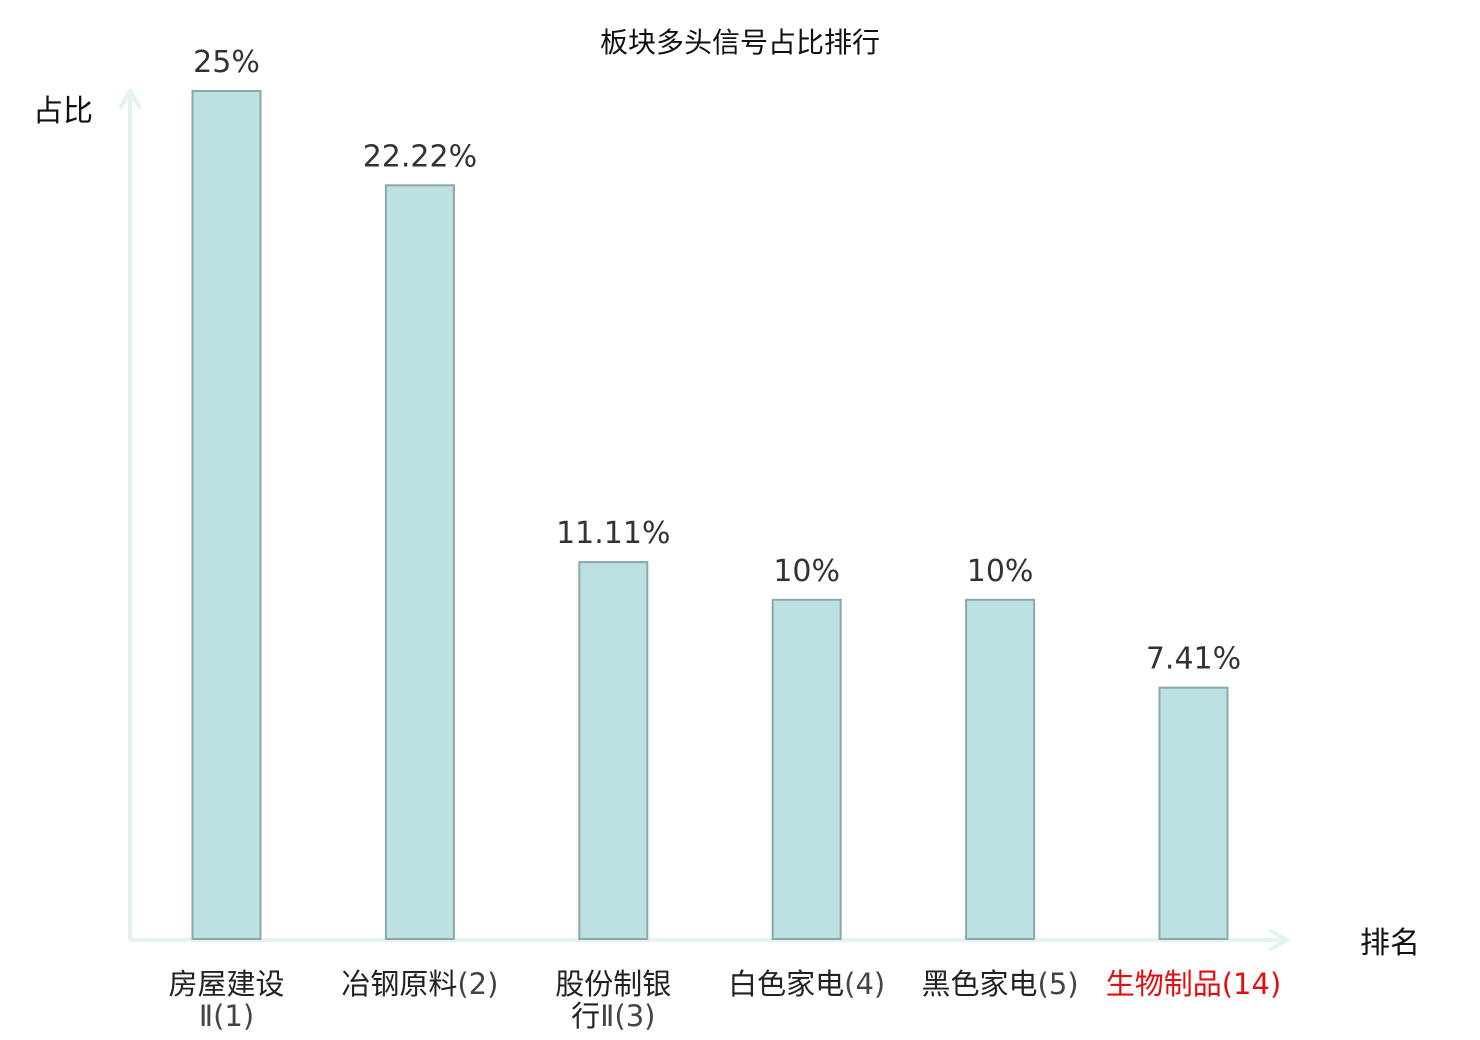  I want to click on value-label-4: 10%, so click(806, 571).